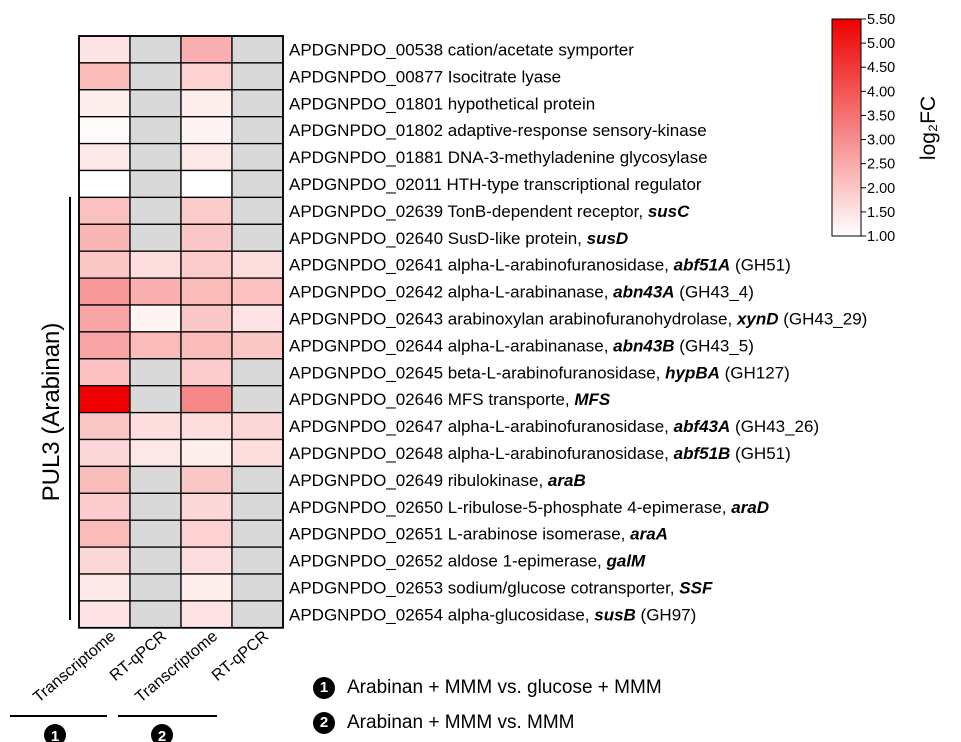 The width and height of the screenshot is (961, 742). Describe the element at coordinates (51, 412) in the screenshot. I see `cluster-label: PUL3 (Arabinan)` at that location.